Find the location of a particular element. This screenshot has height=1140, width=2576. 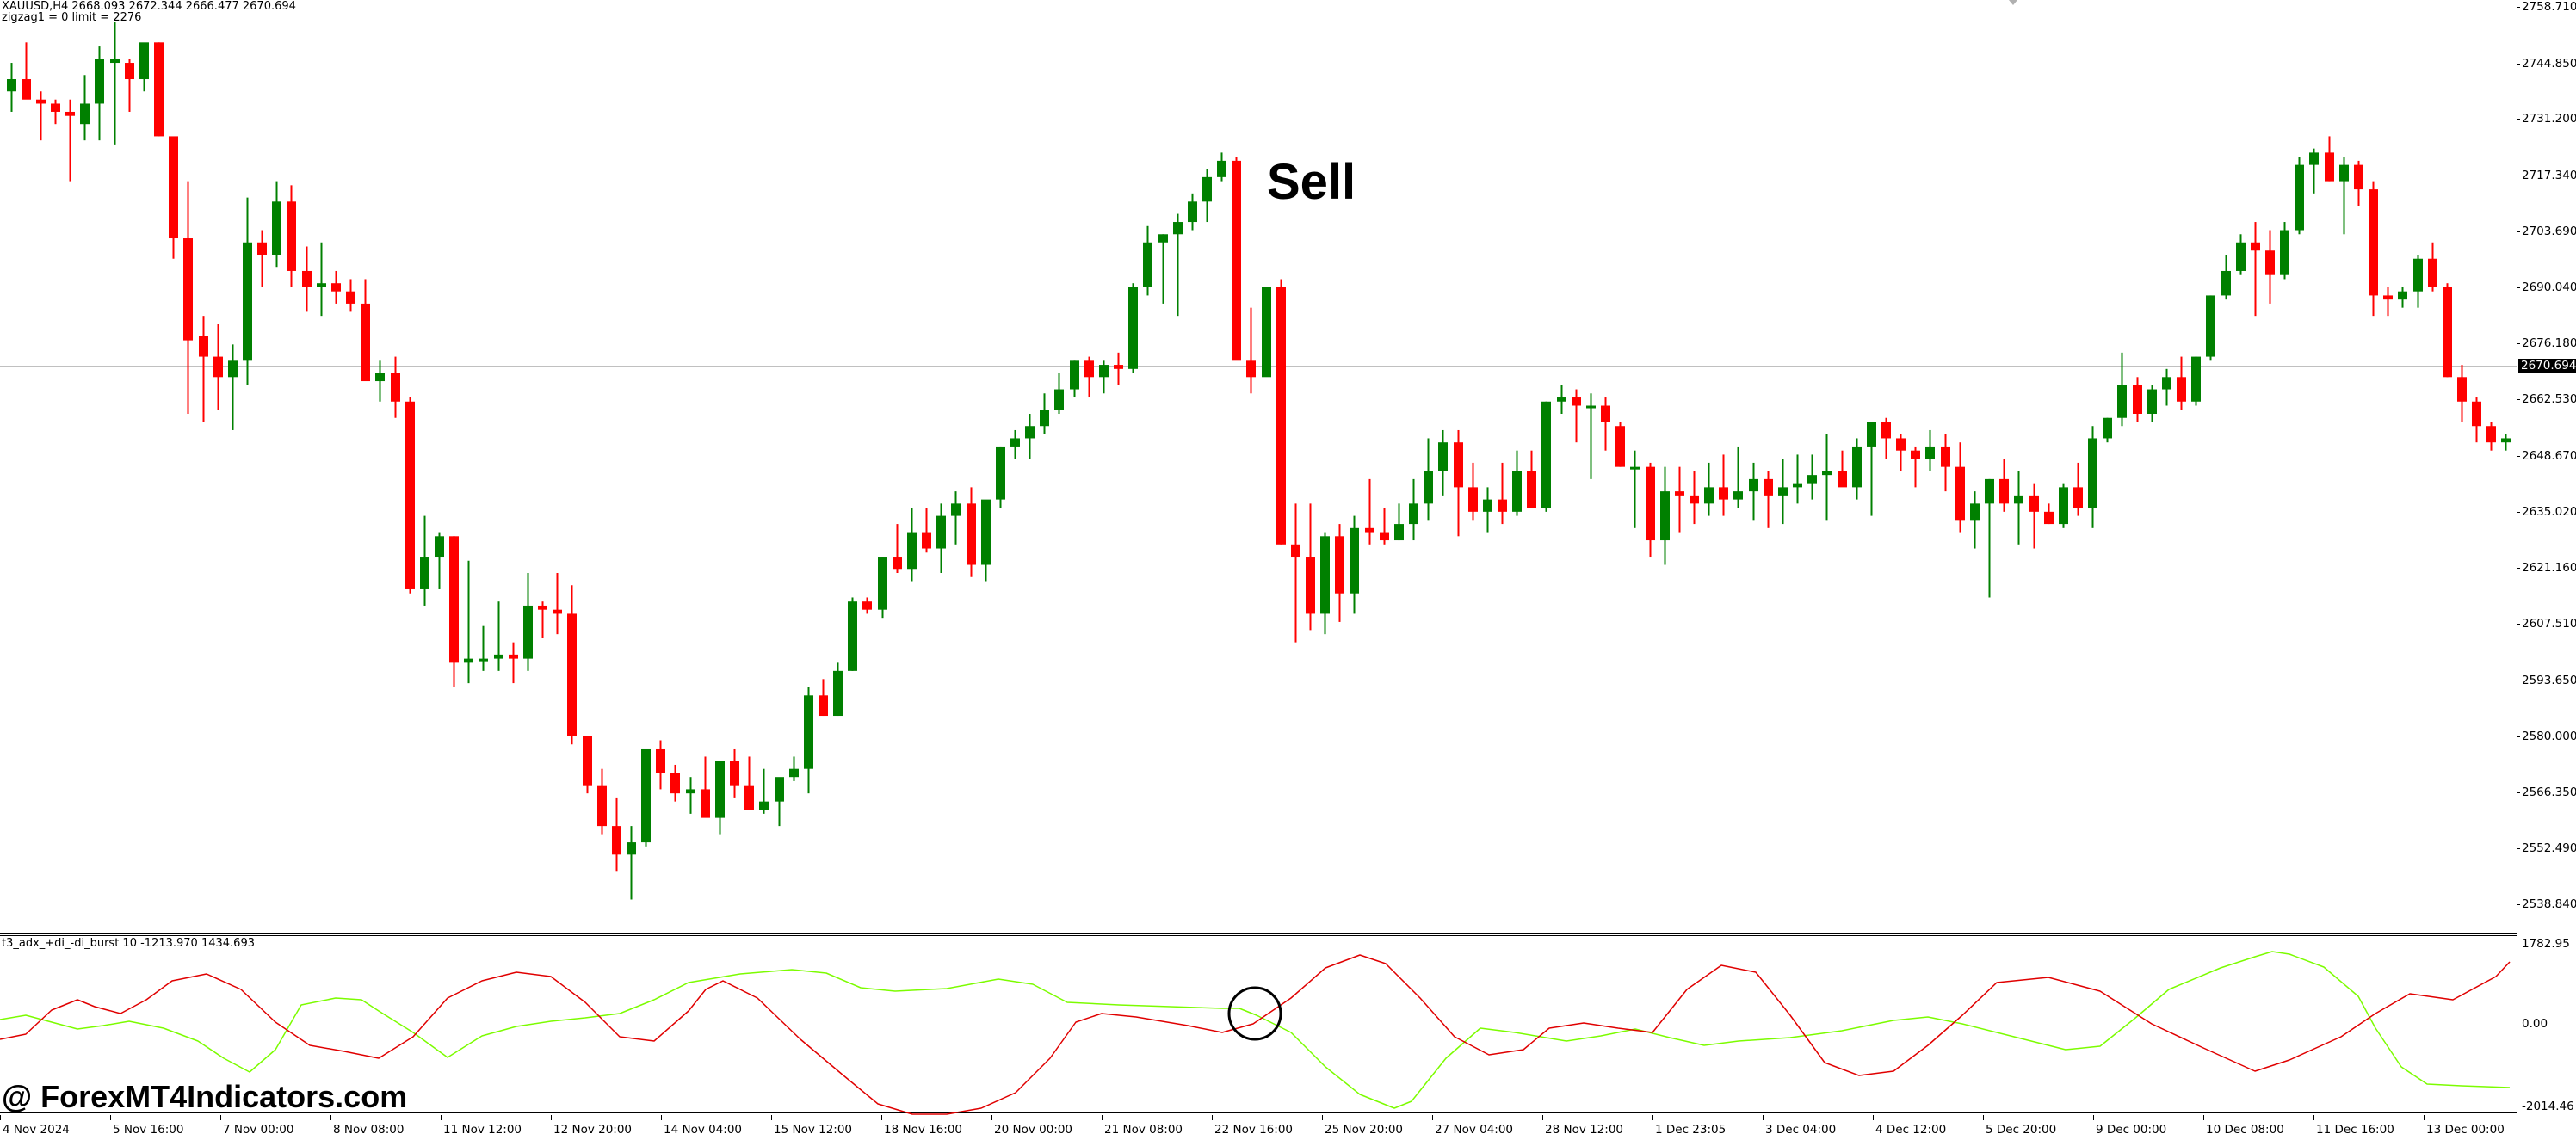

sell-signal-label: Sell is located at coordinates (1311, 182).